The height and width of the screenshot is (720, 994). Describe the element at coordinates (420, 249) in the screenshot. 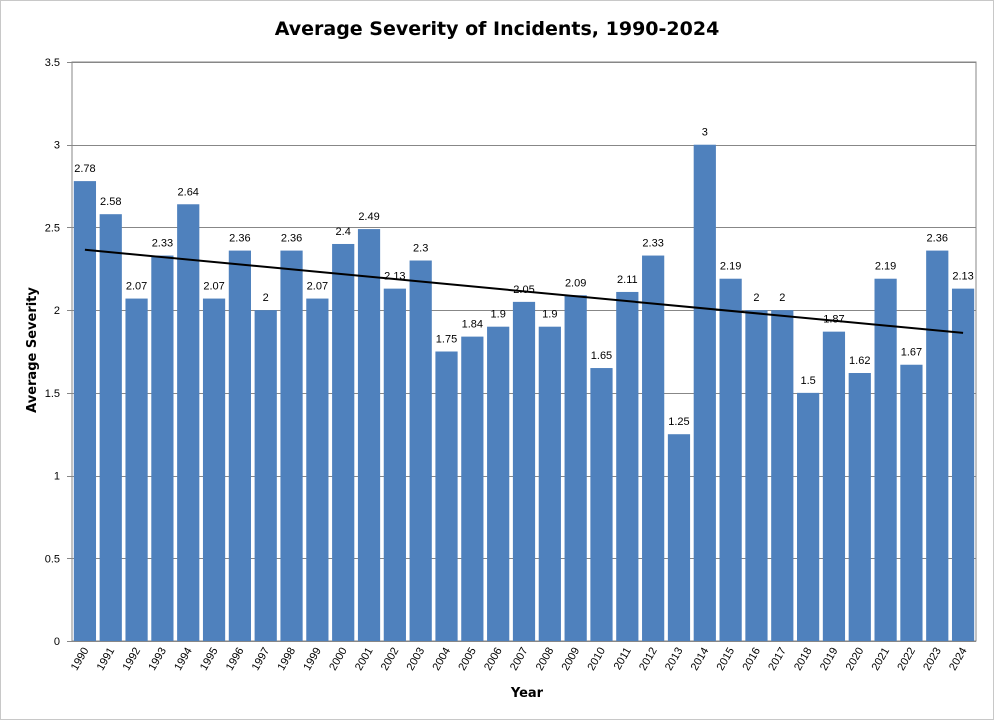

I see `data-label: 2.3` at that location.